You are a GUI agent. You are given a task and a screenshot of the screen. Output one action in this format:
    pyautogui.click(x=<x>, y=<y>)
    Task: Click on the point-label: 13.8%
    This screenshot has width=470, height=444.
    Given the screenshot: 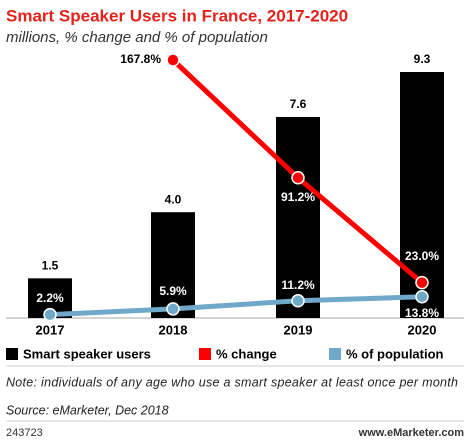 What is the action you would take?
    pyautogui.click(x=422, y=313)
    